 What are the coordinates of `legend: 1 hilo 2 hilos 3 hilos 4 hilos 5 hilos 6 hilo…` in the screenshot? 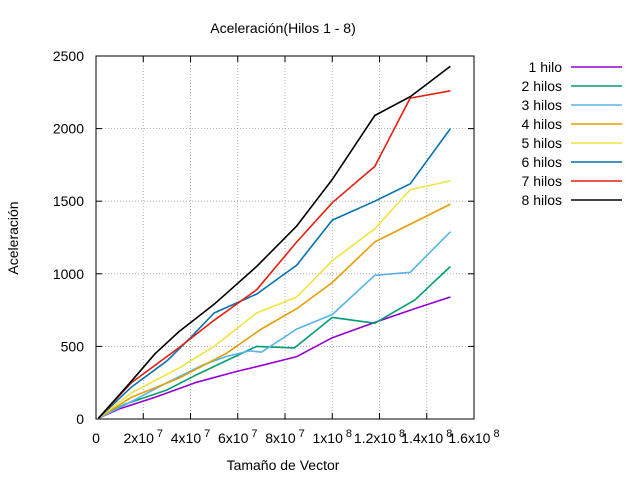 It's located at (572, 133).